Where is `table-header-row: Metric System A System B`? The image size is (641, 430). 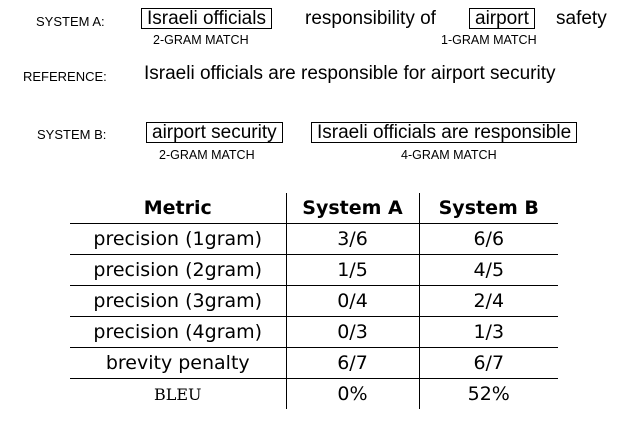
table-header-row: Metric System A System B is located at coordinates (314, 208).